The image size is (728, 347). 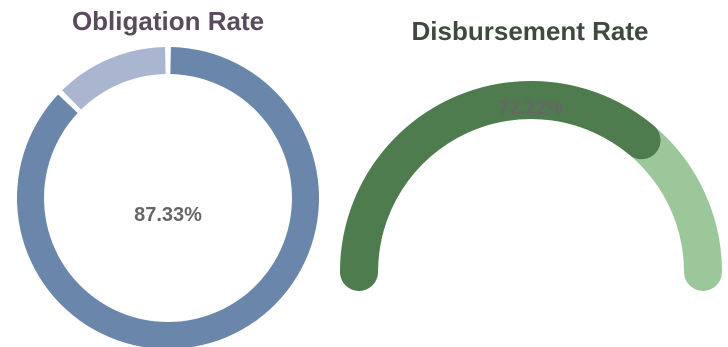 I want to click on obligation-rate-title: Obligation Rate, so click(x=168, y=21).